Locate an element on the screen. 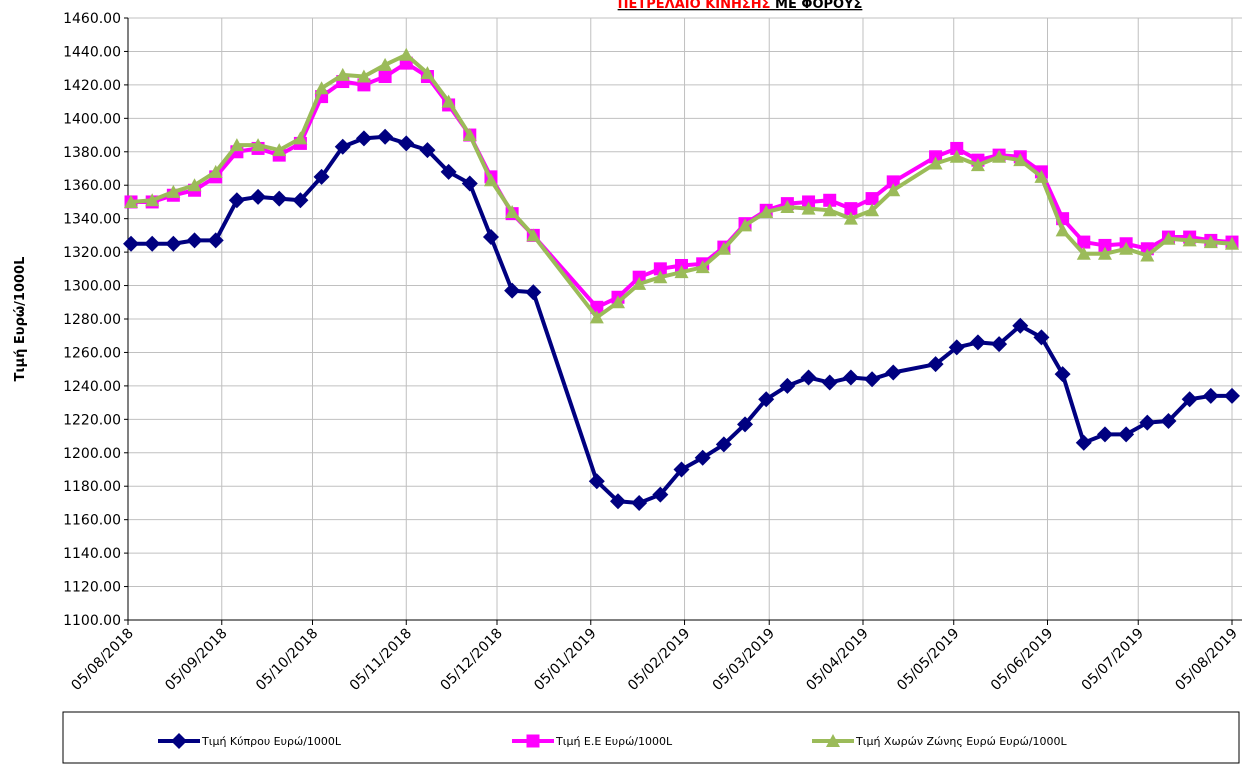 This screenshot has height=767, width=1242. legend-label: Τιμή Κύπρου Ευρώ/1000L is located at coordinates (271, 741).